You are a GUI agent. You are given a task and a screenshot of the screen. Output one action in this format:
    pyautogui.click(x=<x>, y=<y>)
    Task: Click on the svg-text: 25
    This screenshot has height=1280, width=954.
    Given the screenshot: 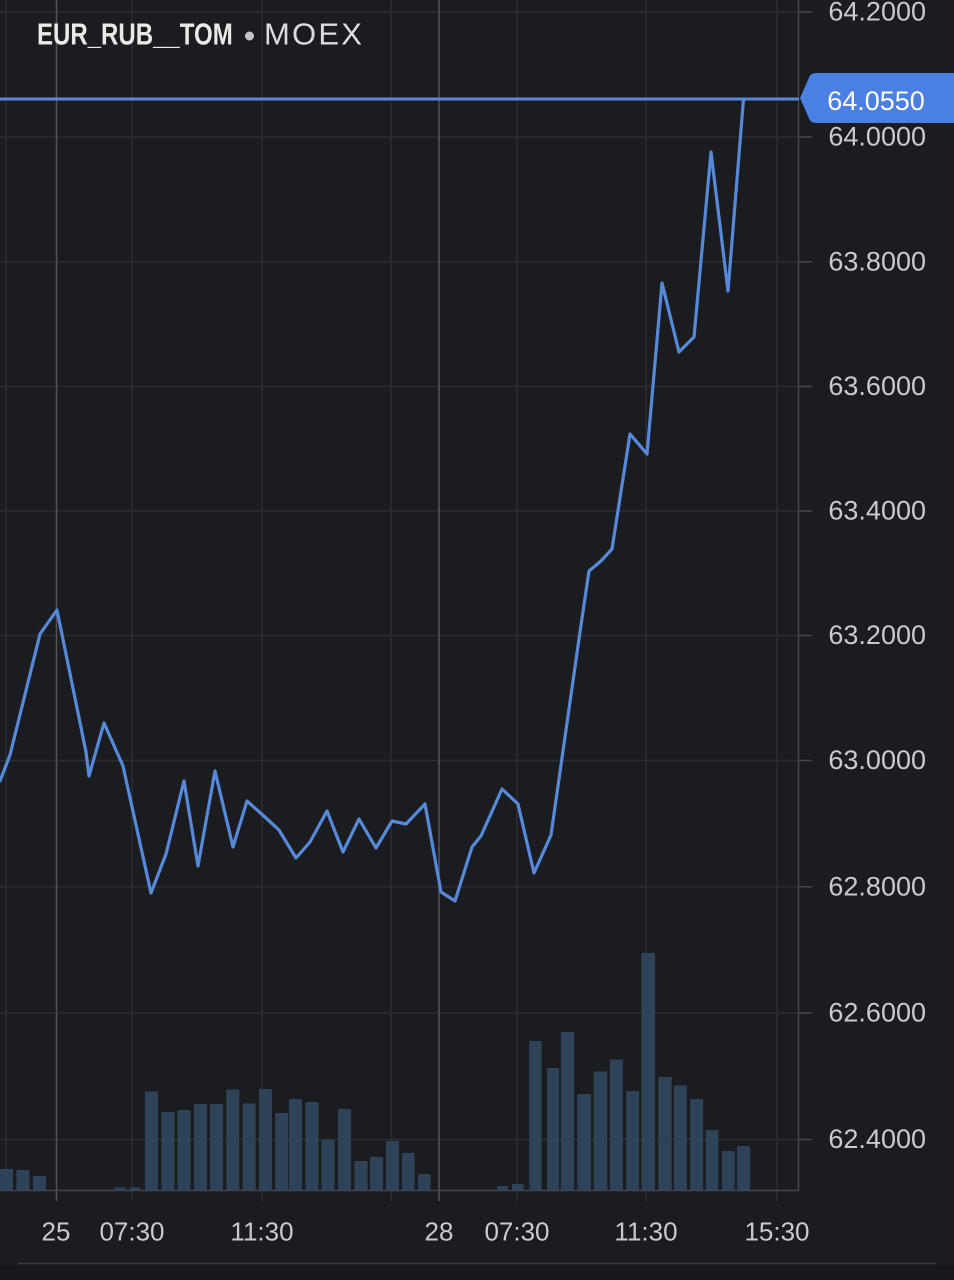 What is the action you would take?
    pyautogui.click(x=56, y=1232)
    